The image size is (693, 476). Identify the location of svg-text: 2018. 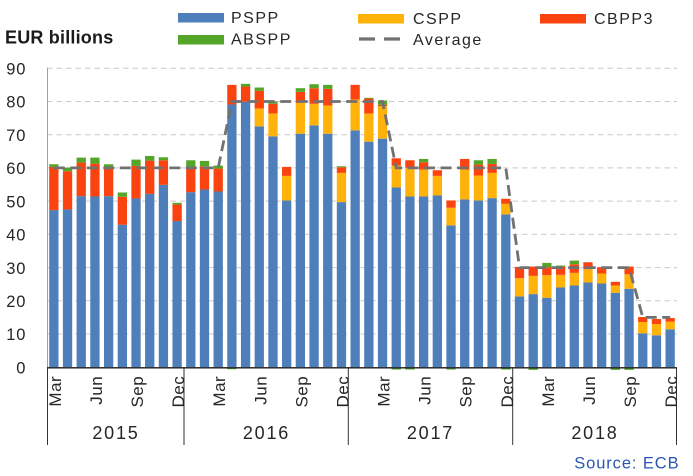
(594, 433).